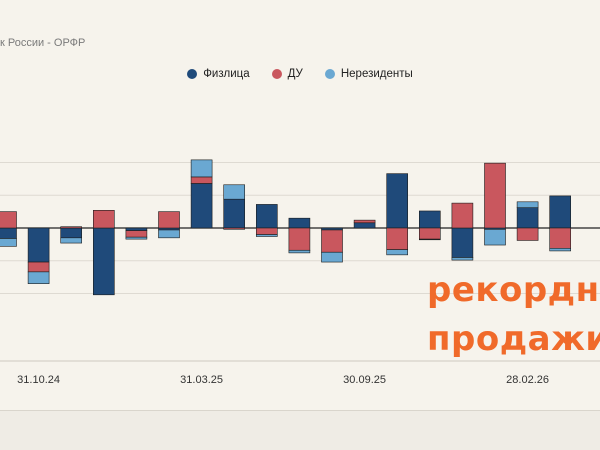 The image size is (600, 450). Describe the element at coordinates (43, 43) in the screenshot. I see `chart-source: к России - ОРФР` at that location.